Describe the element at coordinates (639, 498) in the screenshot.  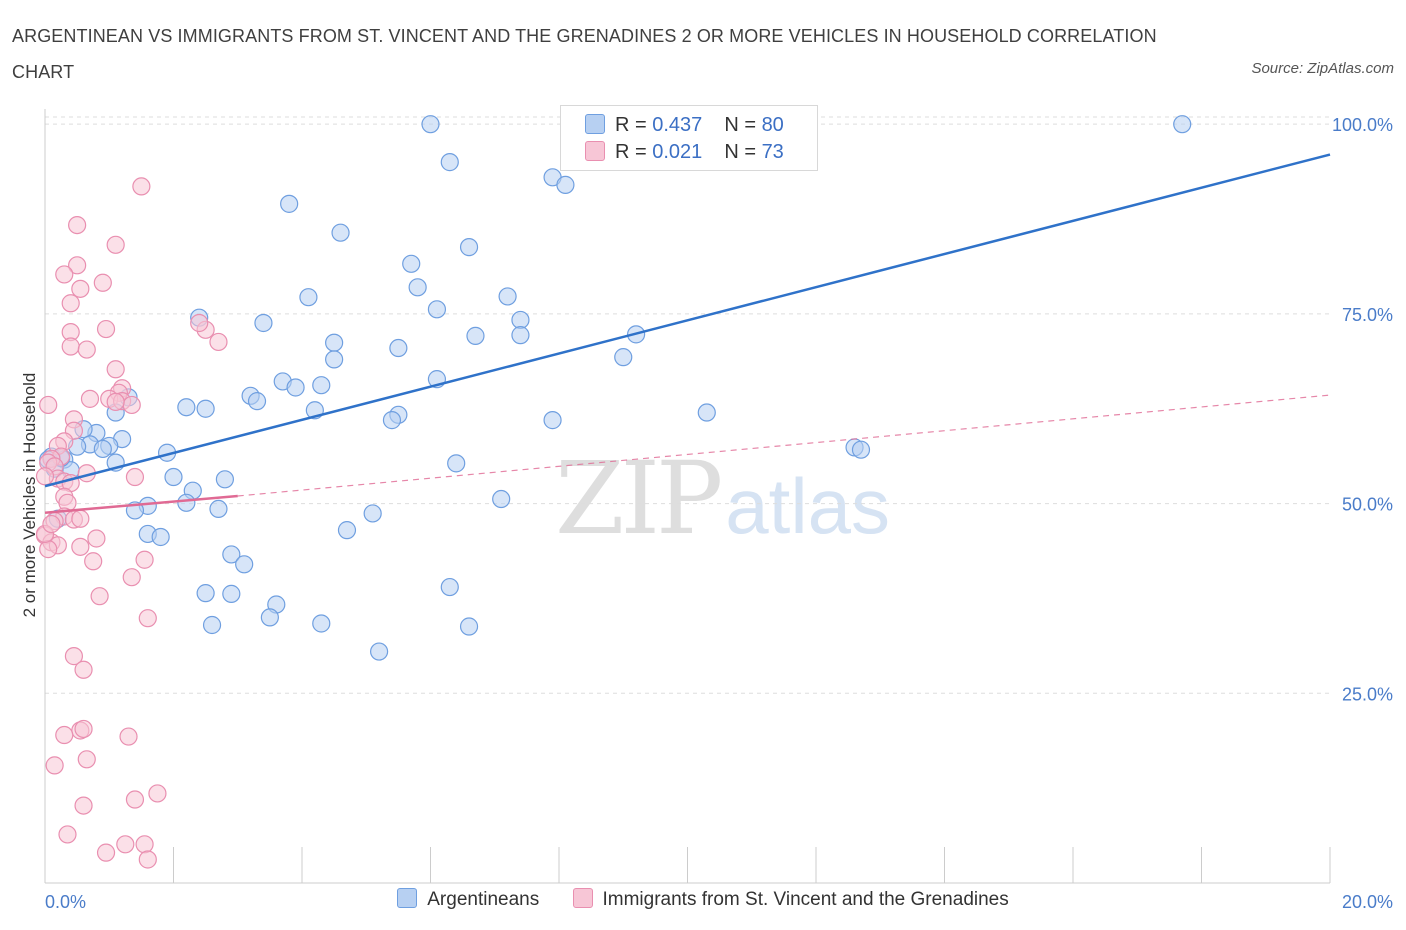
I see `watermark-zip: ZIP` at that location.